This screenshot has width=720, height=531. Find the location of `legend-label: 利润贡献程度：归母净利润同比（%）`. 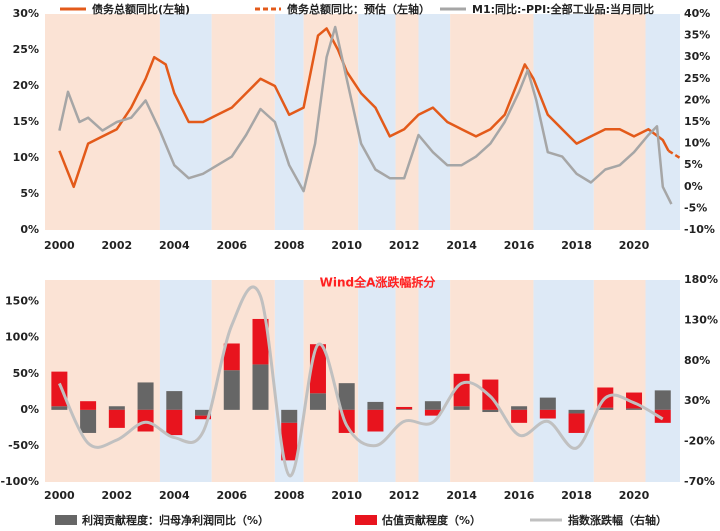

legend-label: 利润贡献程度：归母净利润同比（%） is located at coordinates (175, 520).